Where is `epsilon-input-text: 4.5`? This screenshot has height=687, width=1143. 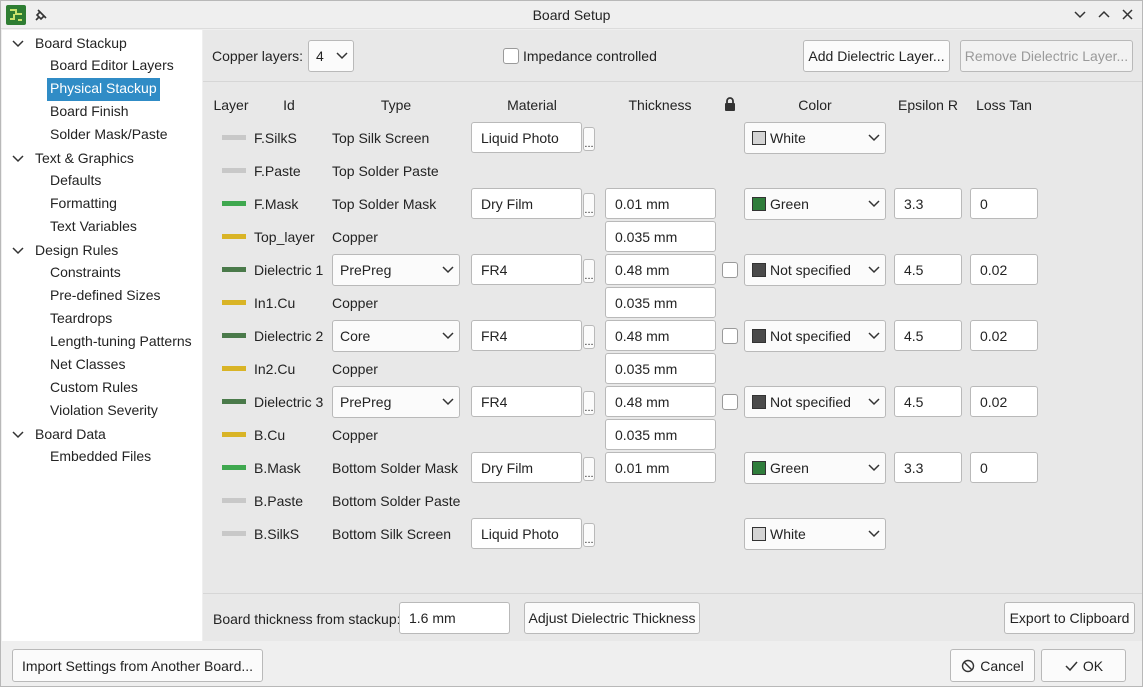
epsilon-input-text: 4.5 is located at coordinates (914, 335).